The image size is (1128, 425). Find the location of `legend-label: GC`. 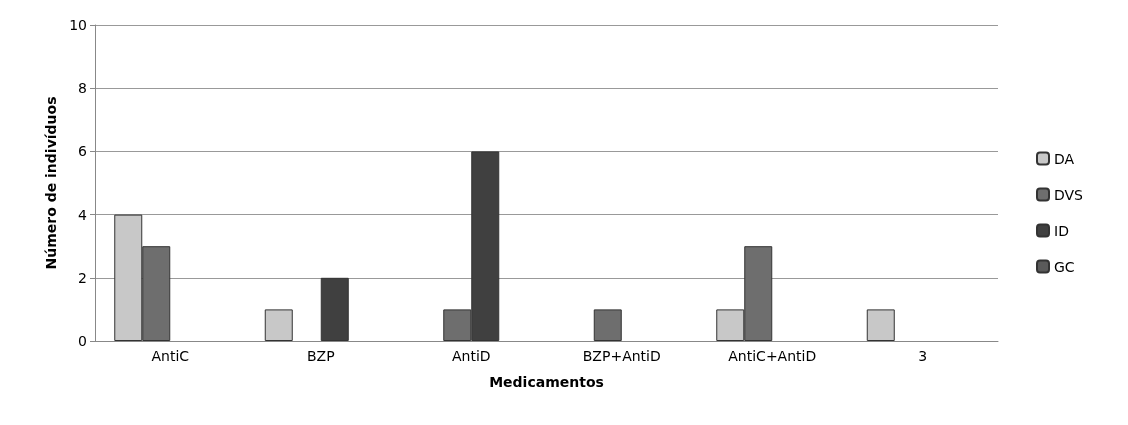

legend-label: GC is located at coordinates (1064, 266).